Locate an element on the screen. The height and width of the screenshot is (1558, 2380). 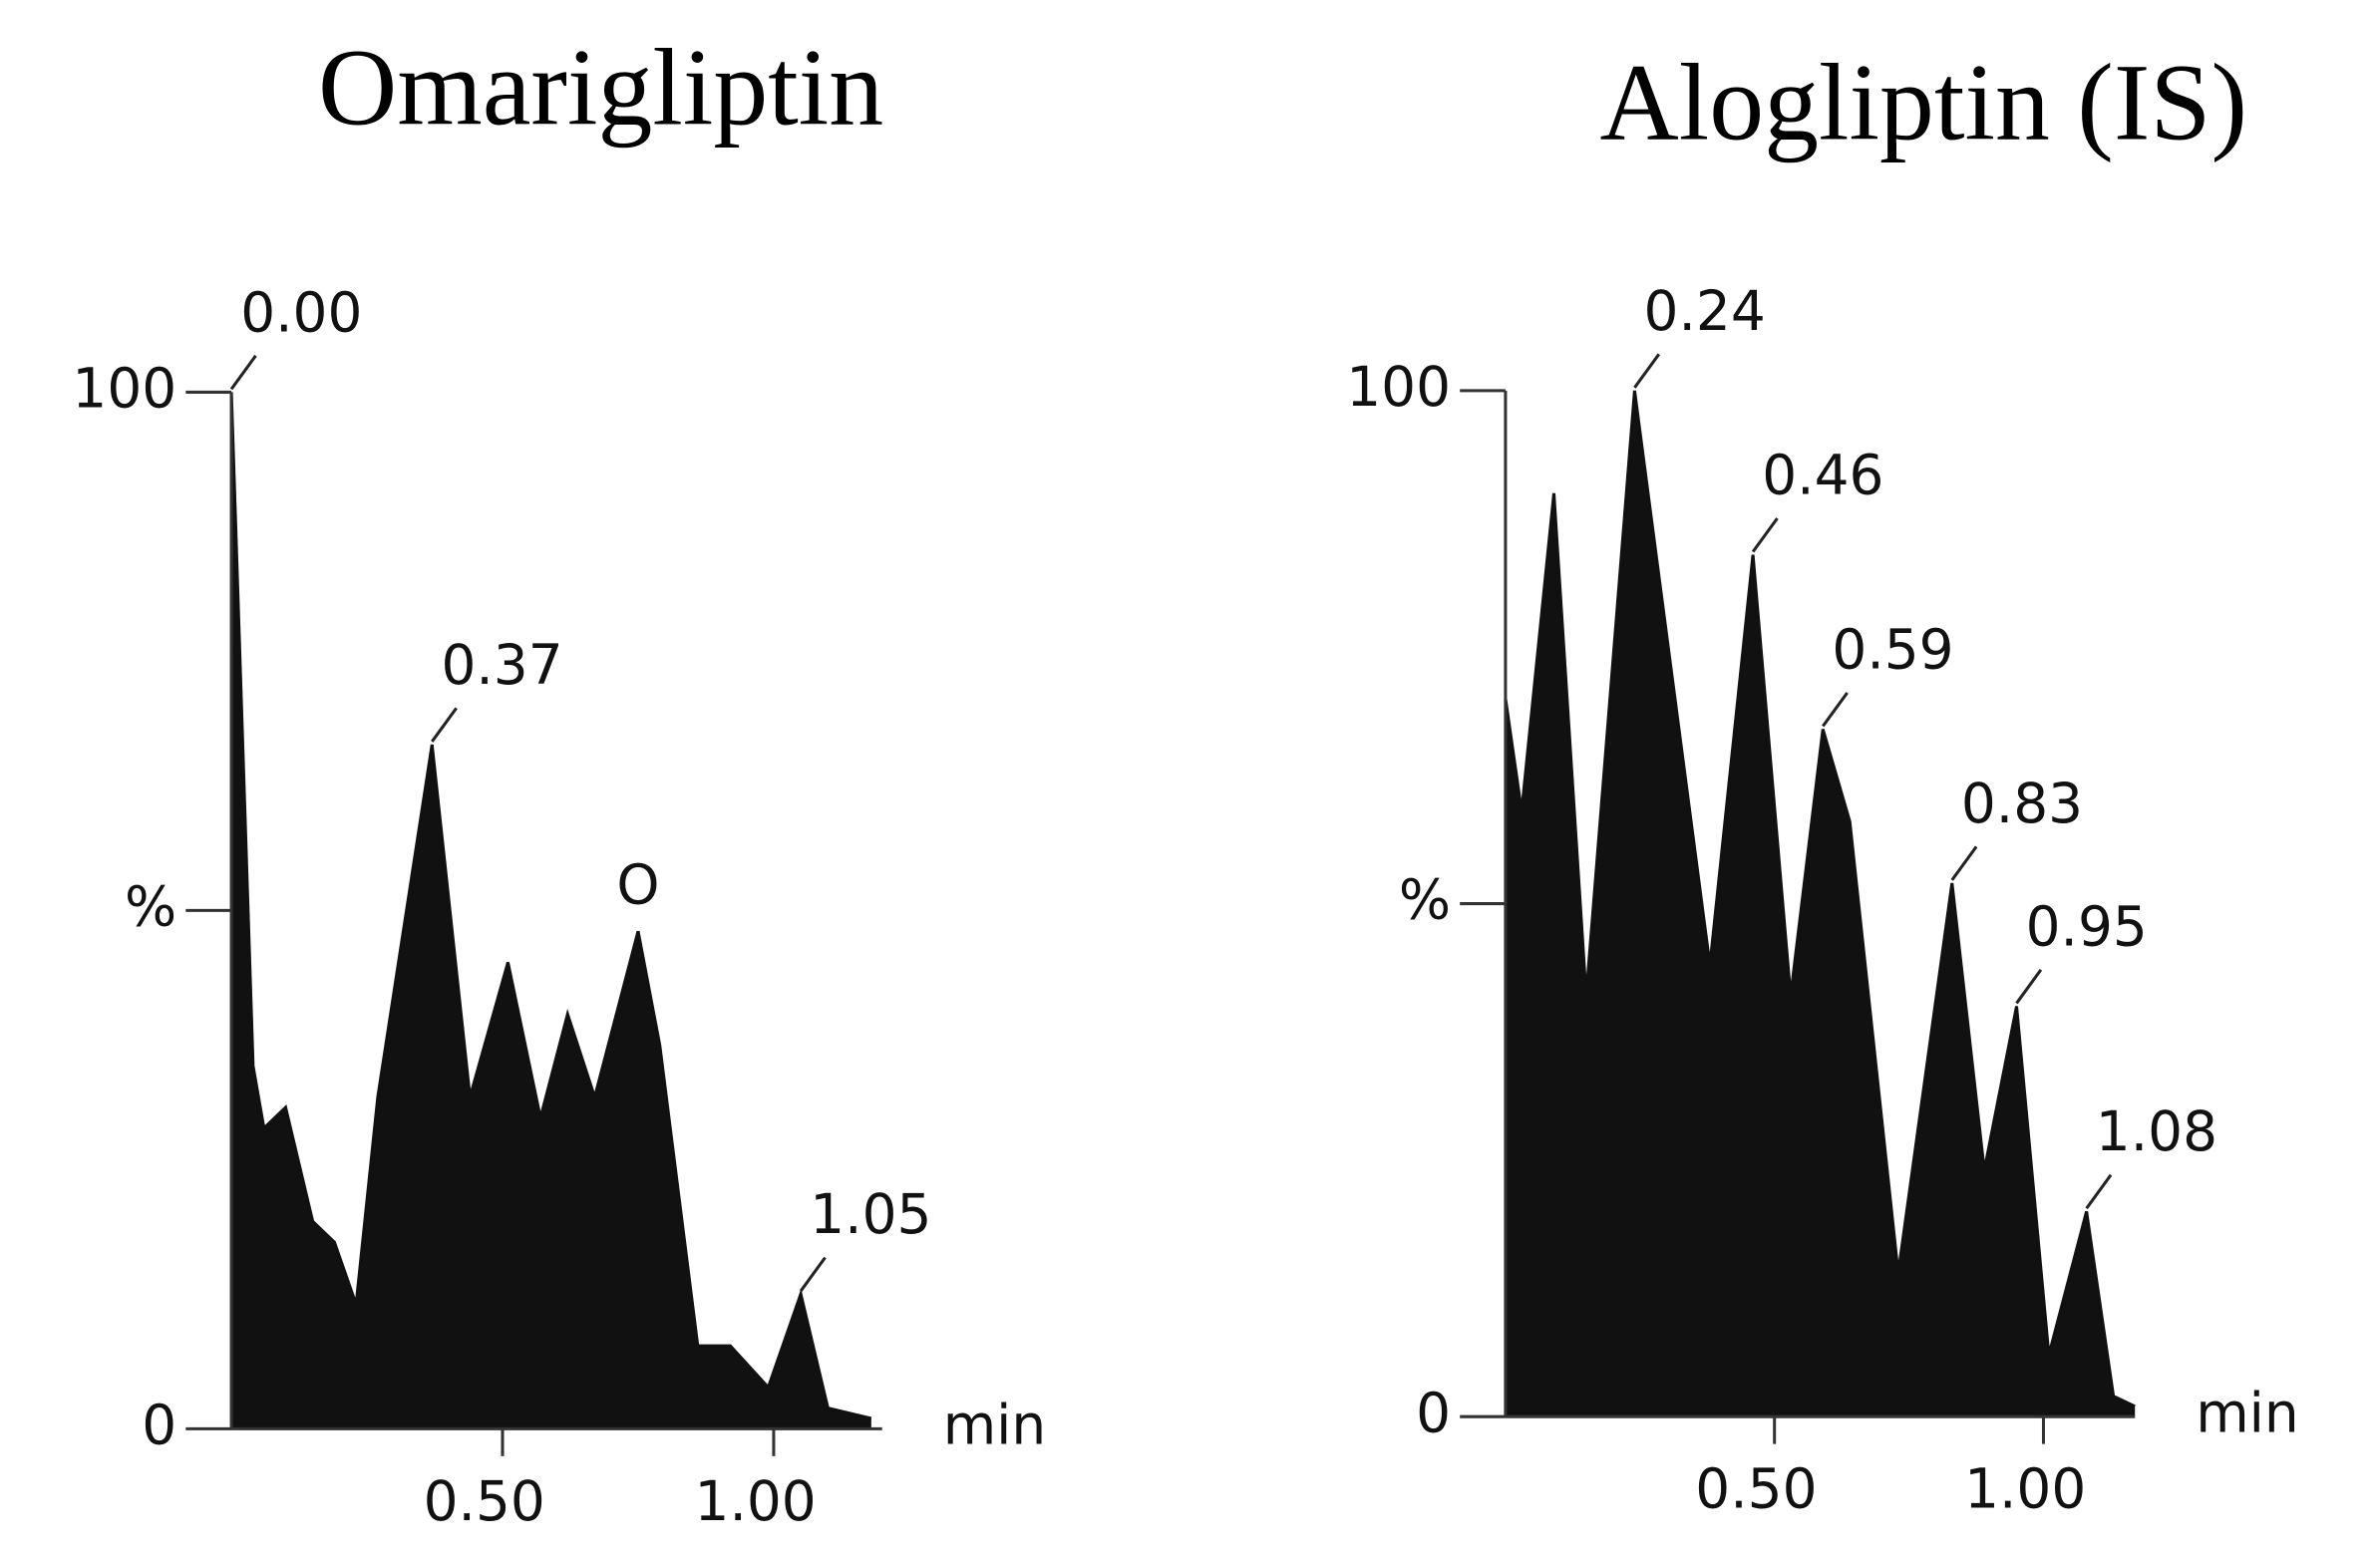
chart-title: Omarigliptin is located at coordinates (600, 87).